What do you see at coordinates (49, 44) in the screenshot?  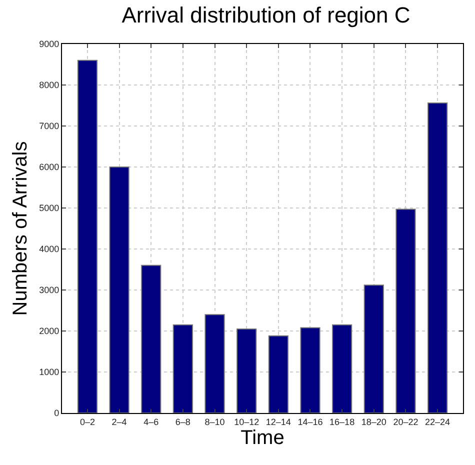 I see `y-tick-label: 9000` at bounding box center [49, 44].